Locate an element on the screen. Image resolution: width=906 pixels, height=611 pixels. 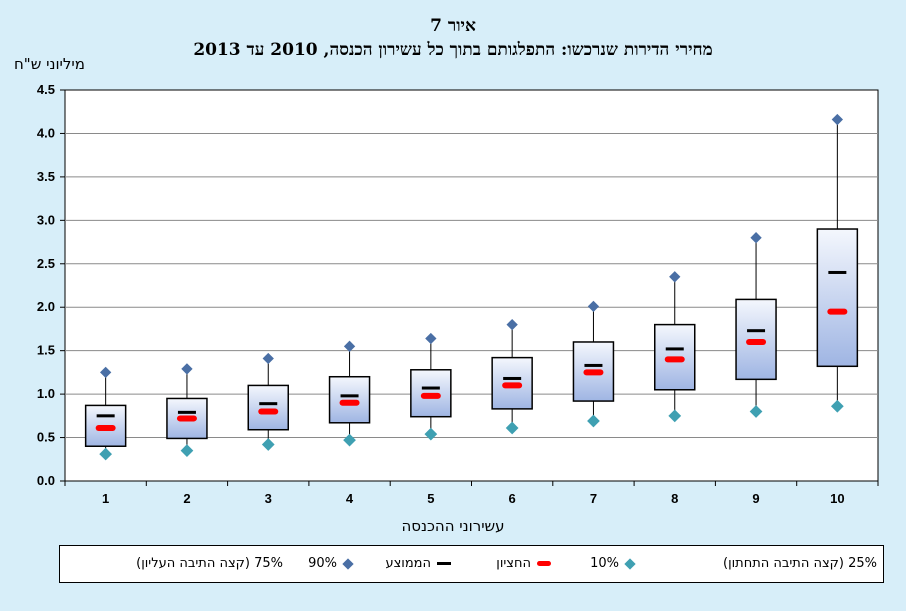
legend-mean: הממוצע is located at coordinates (419, 563).